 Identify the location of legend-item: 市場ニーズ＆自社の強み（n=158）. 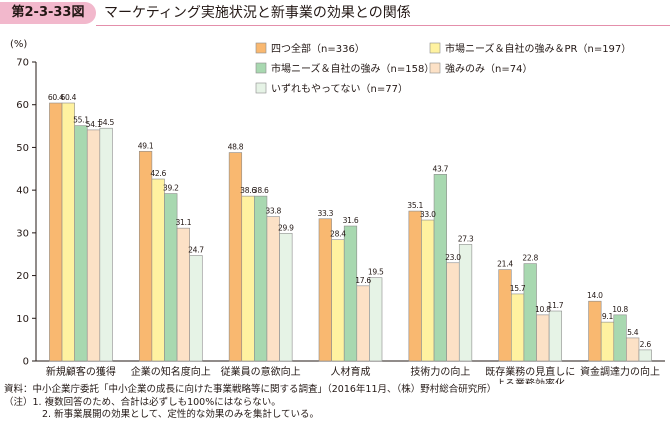
(344, 68).